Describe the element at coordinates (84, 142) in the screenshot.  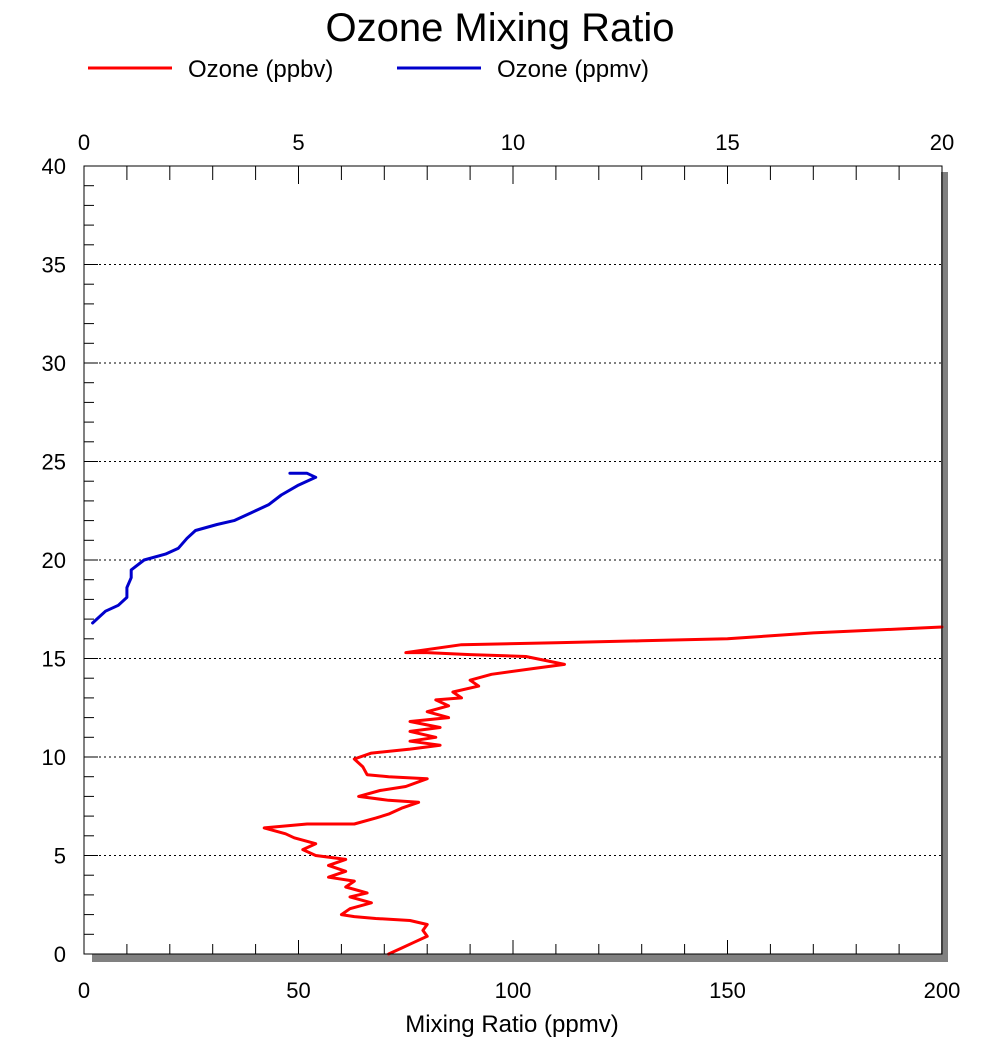
I see `x-top-tick-label: 0` at that location.